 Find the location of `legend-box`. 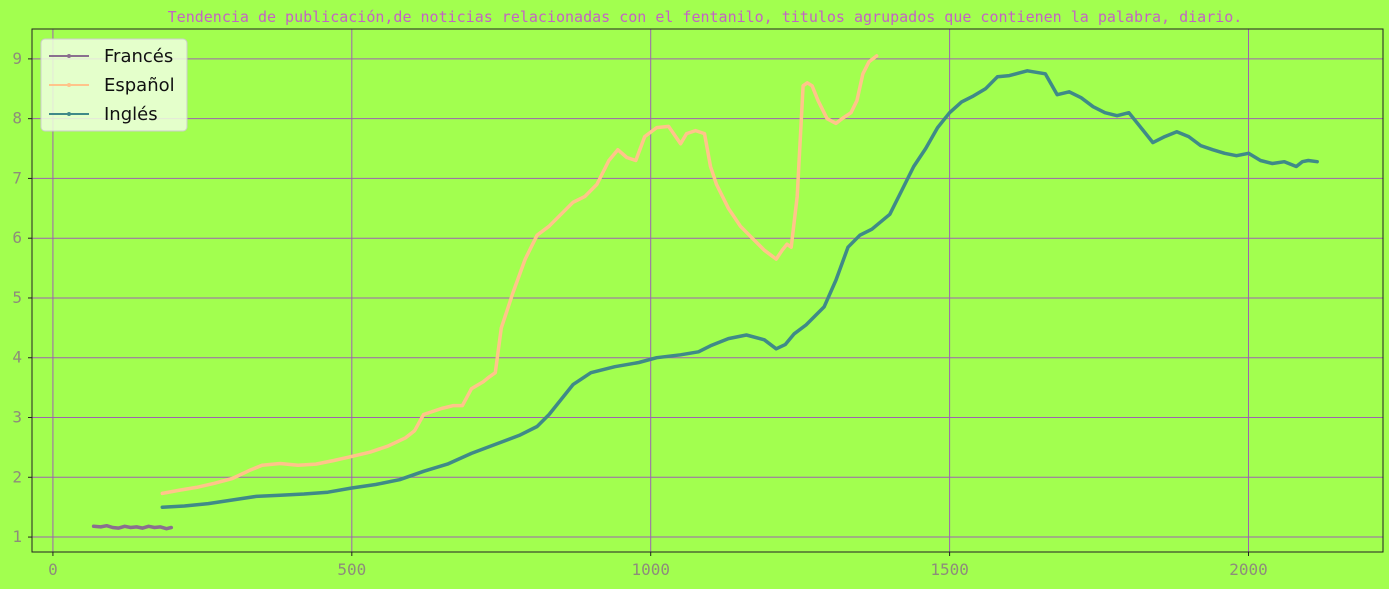

legend-box is located at coordinates (114, 85).